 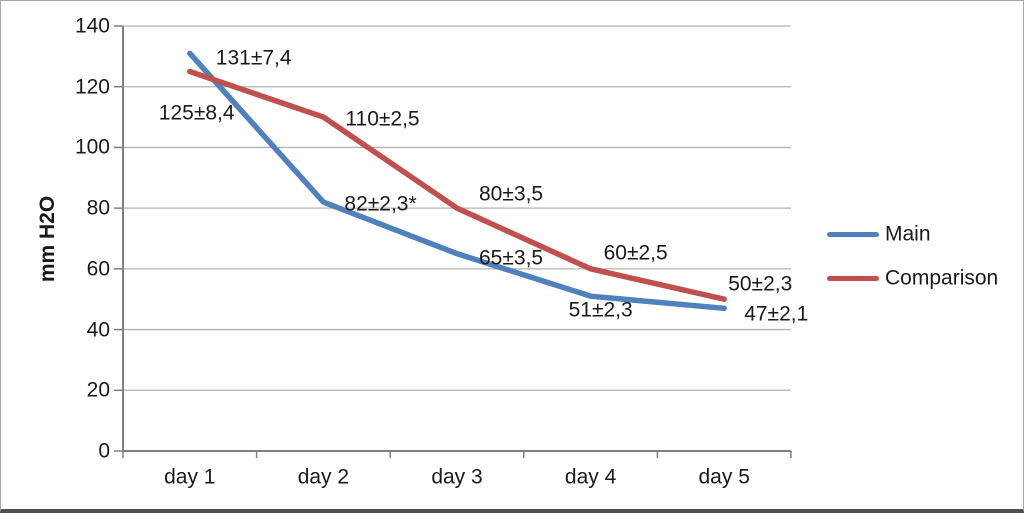 I want to click on data-label: 125±8,4, so click(x=196, y=113).